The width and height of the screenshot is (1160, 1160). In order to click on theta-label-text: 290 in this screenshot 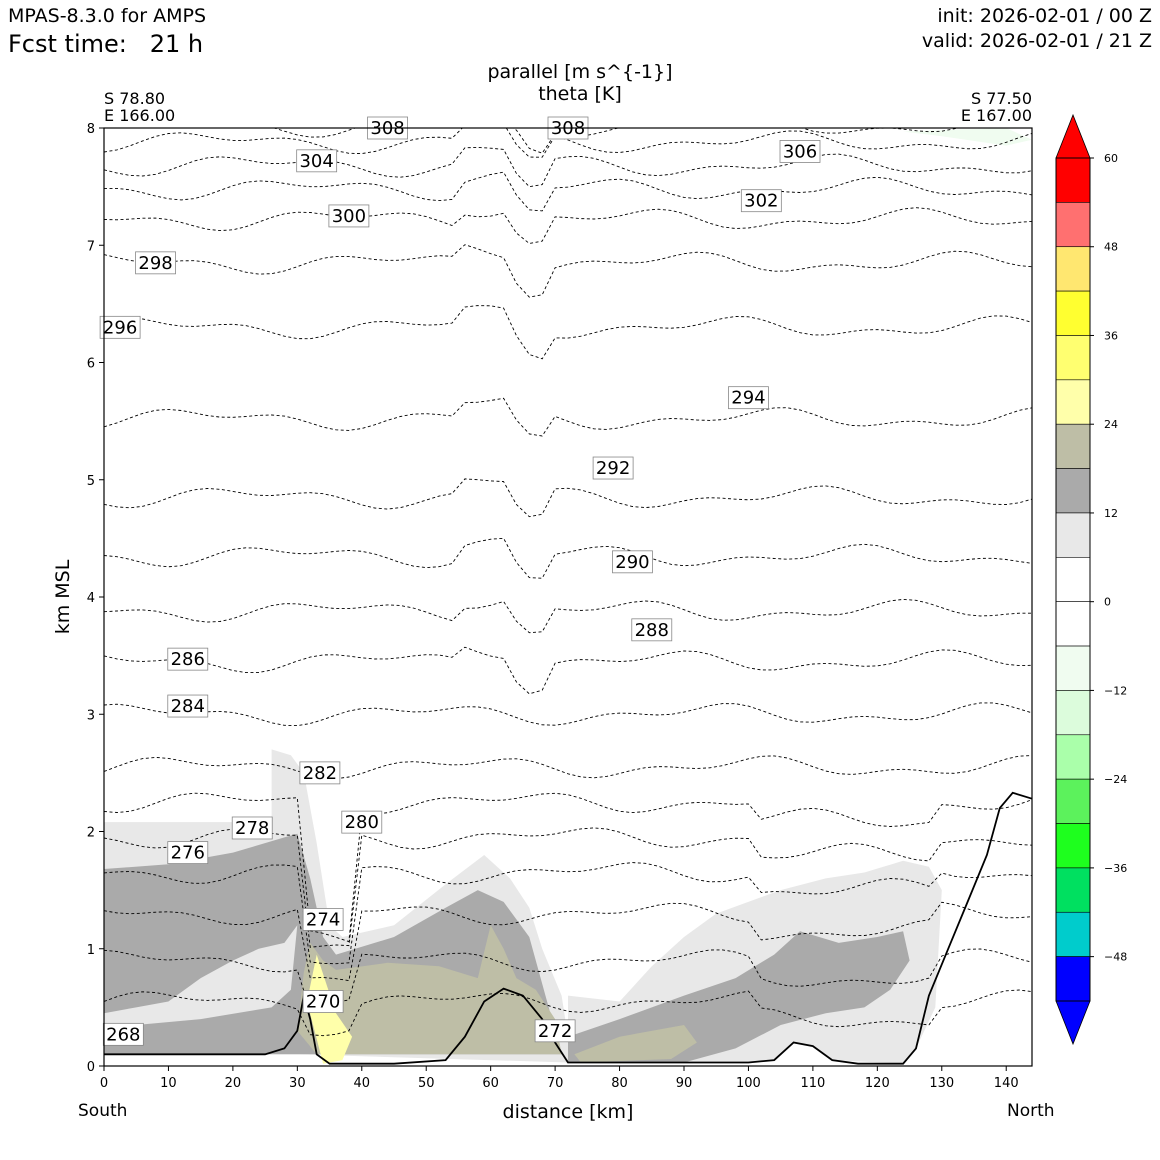, I will do `click(632, 562)`.